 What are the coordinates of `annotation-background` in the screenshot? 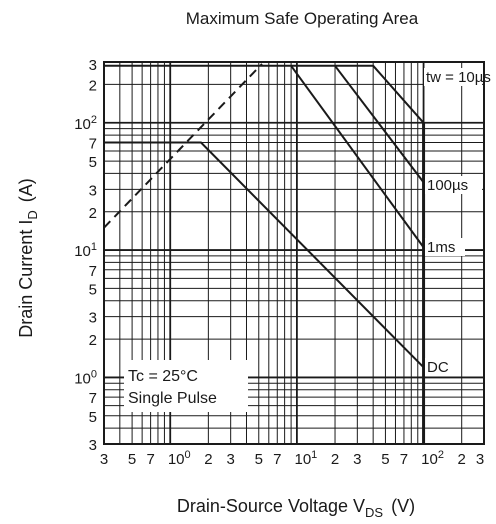 It's located at (186, 386).